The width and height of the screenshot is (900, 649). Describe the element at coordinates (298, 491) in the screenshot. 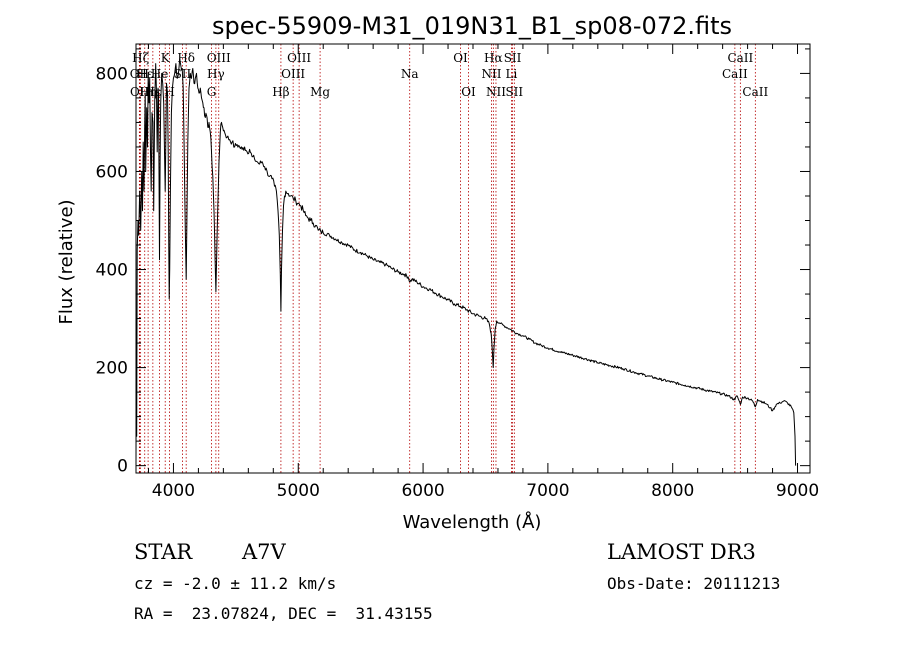

I see `x-tick-label: 5000` at that location.